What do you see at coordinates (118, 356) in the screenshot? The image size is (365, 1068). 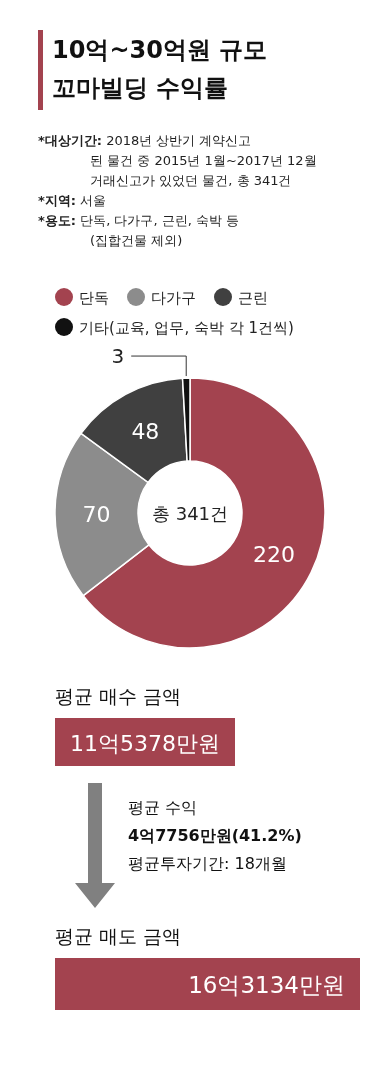 I see `data-label: 3` at bounding box center [118, 356].